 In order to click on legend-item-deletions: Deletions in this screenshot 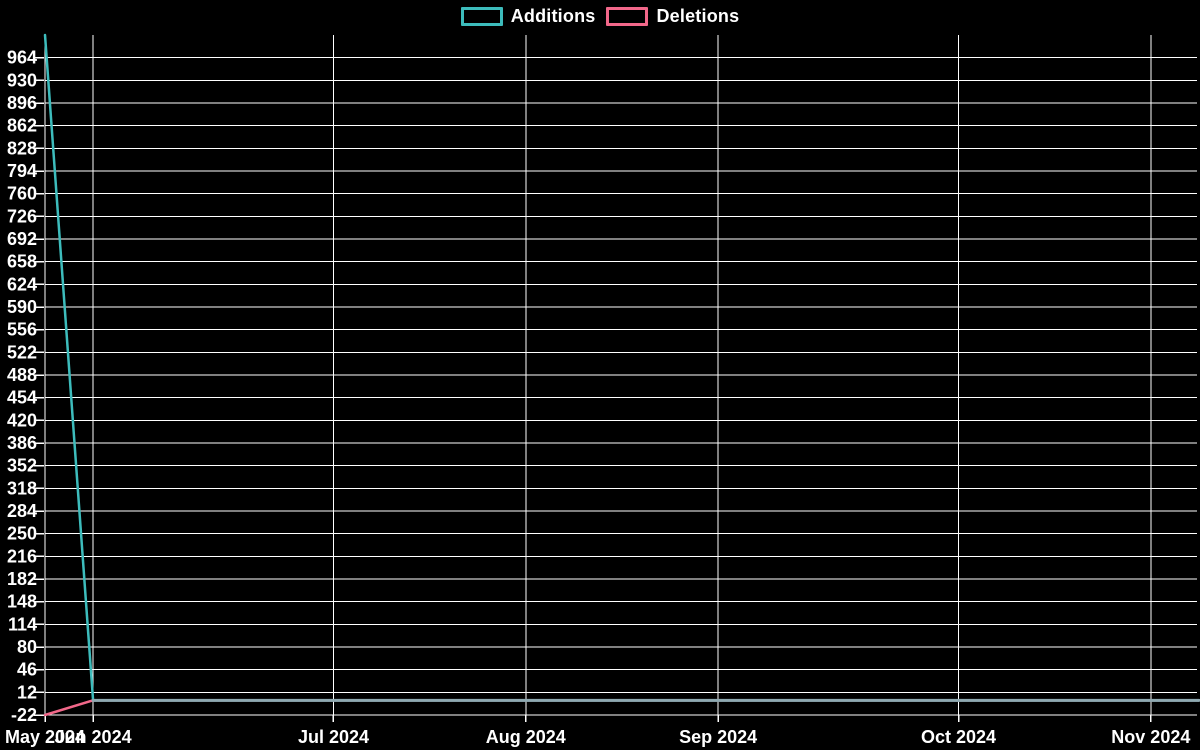, I will do `click(672, 16)`.